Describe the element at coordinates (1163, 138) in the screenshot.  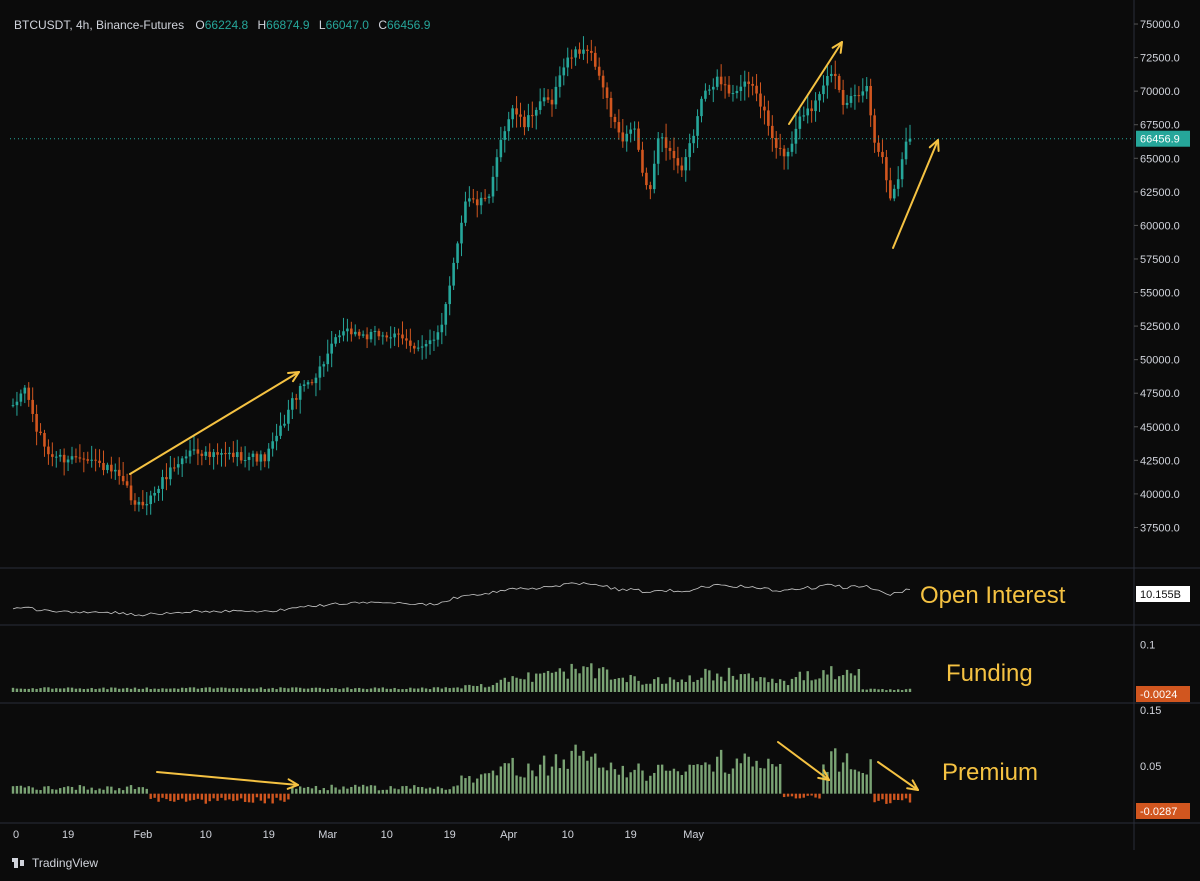
I see `last-price-badge` at that location.